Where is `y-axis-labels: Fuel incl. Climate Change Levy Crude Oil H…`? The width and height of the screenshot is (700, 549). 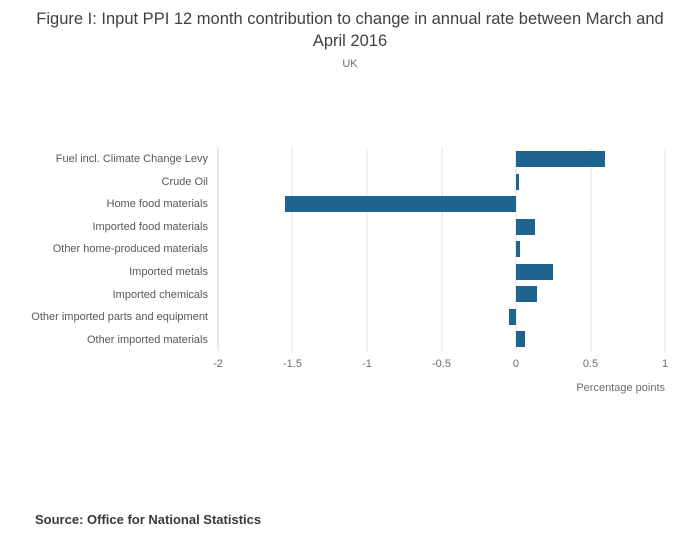 y-axis-labels: Fuel incl. Climate Change Levy Crude Oil H… is located at coordinates (104, 249).